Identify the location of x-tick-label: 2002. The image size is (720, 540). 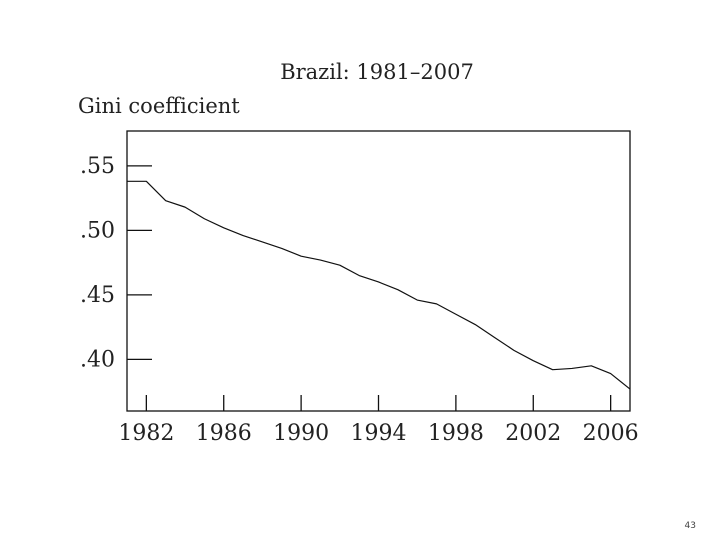
(533, 433).